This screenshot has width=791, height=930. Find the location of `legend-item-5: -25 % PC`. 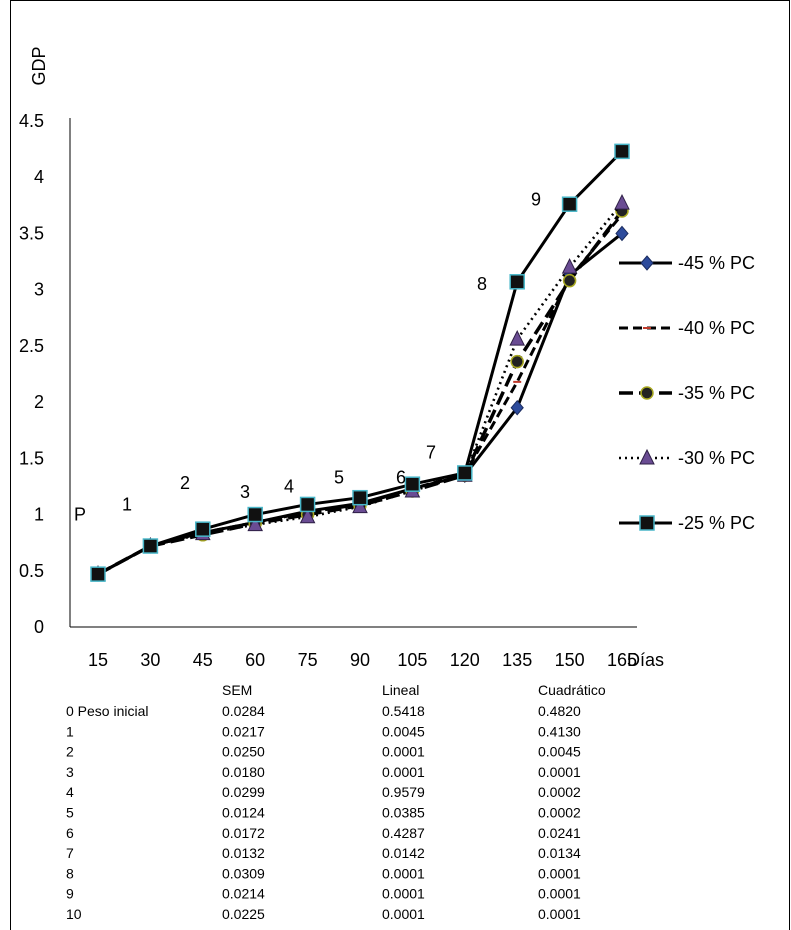

legend-item-5: -25 % PC is located at coordinates (687, 523).